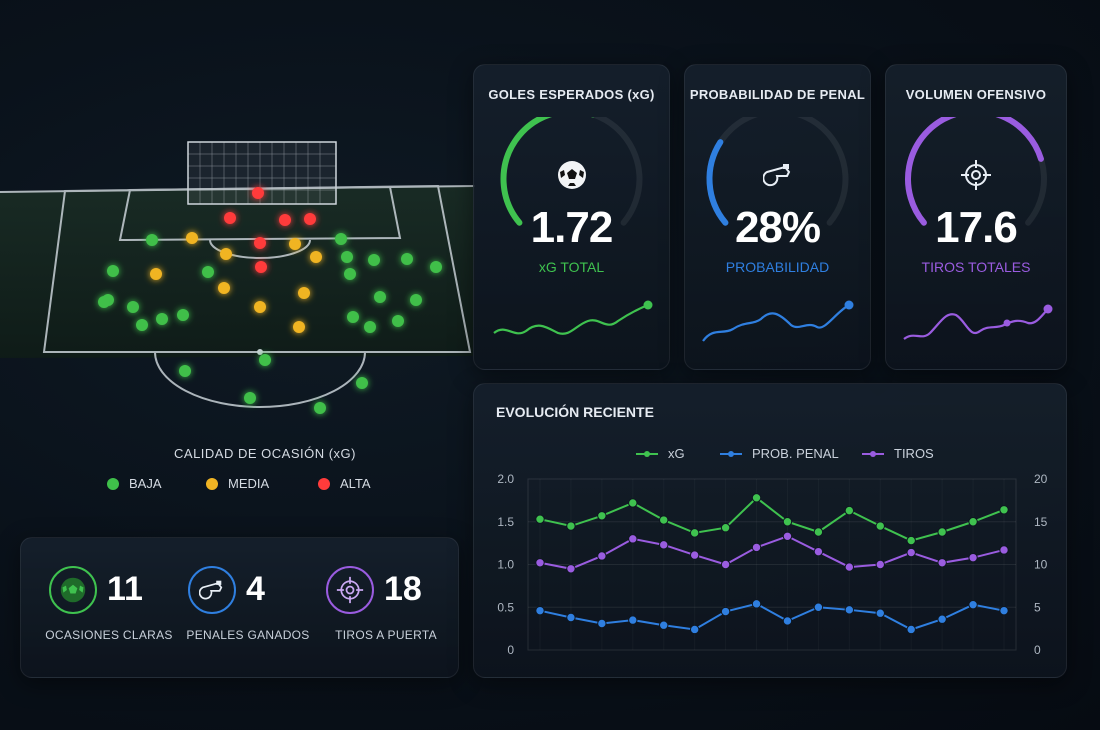  I want to click on kpi-subtitle: xG TOTAL, so click(571, 267).